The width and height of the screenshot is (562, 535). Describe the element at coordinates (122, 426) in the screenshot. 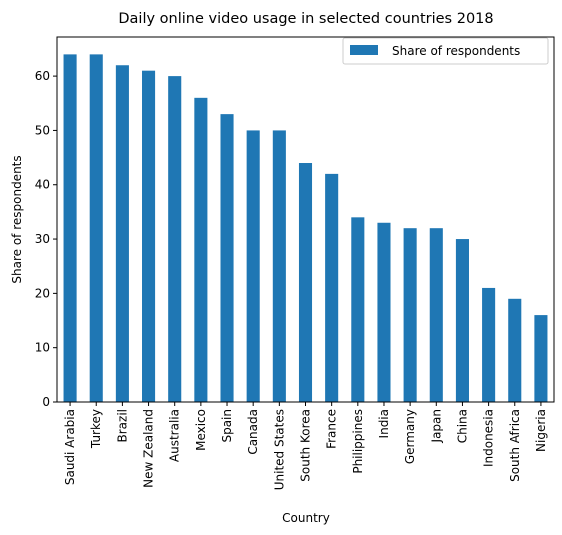

I see `x-tick-label: Brazil` at that location.